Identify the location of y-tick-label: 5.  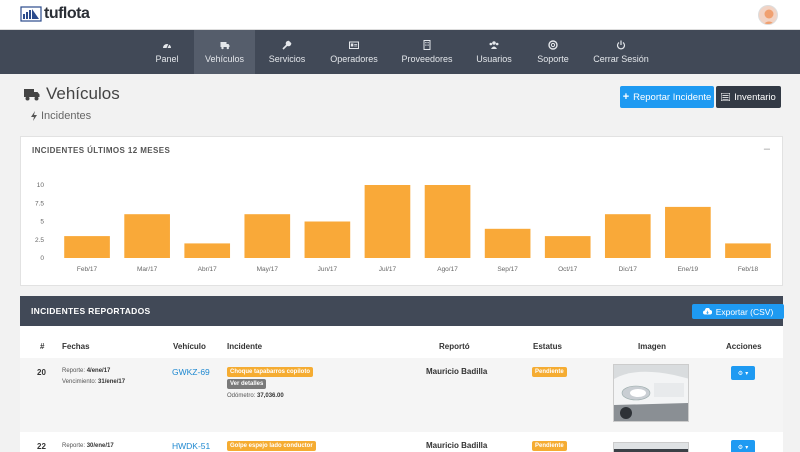
(42, 222).